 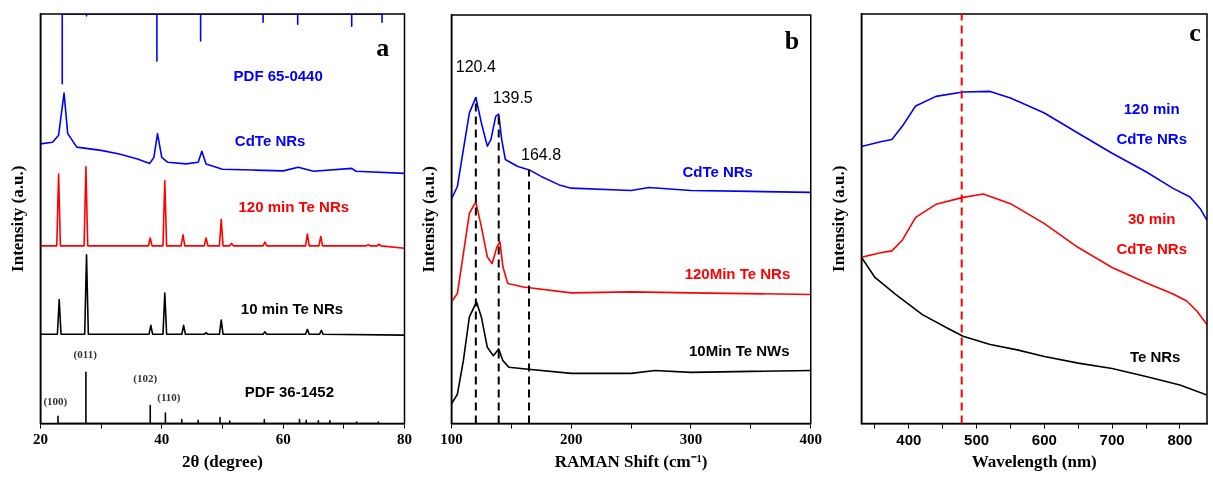 I want to click on x-tick-label: 600, so click(x=1044, y=439).